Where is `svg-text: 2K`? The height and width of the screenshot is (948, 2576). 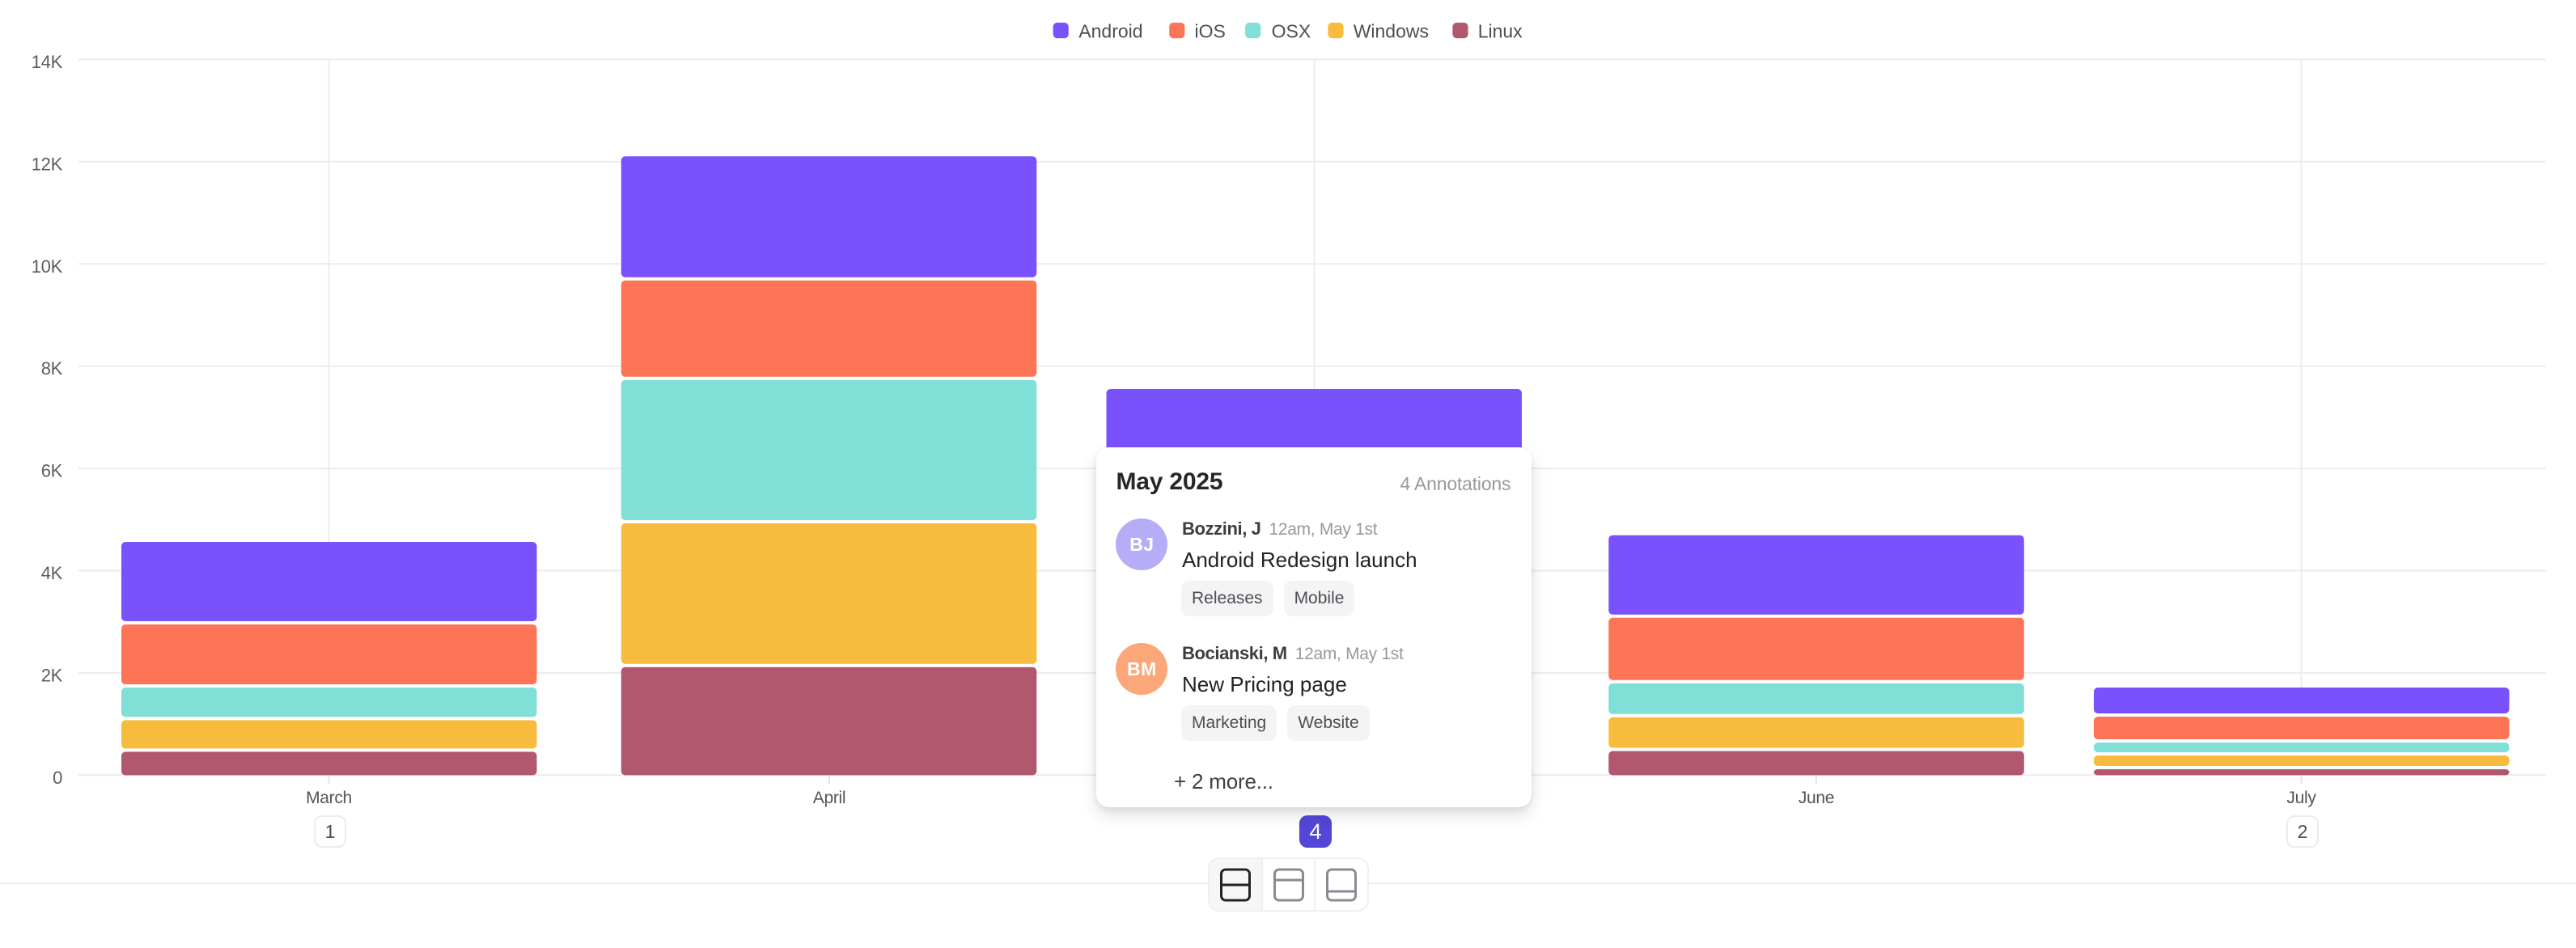
svg-text: 2K is located at coordinates (52, 675).